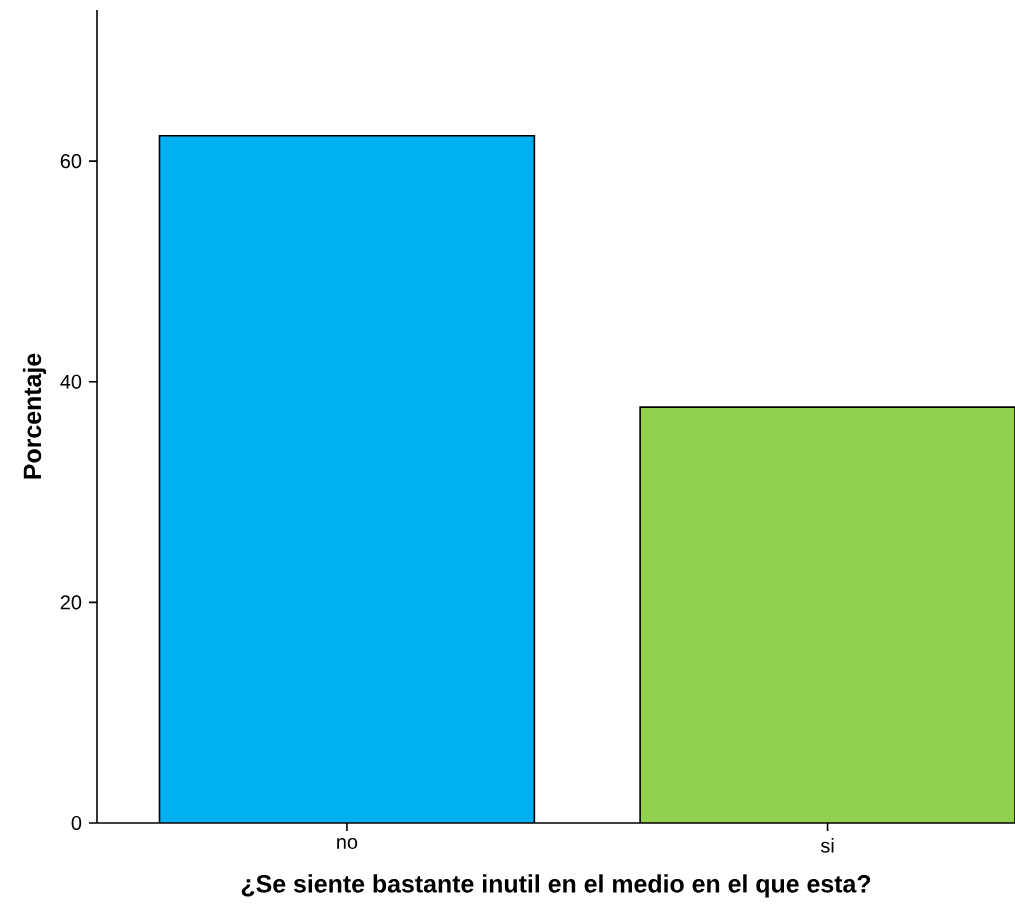 The height and width of the screenshot is (915, 1015). Describe the element at coordinates (34, 416) in the screenshot. I see `y-axis-title: Porcentaje` at that location.